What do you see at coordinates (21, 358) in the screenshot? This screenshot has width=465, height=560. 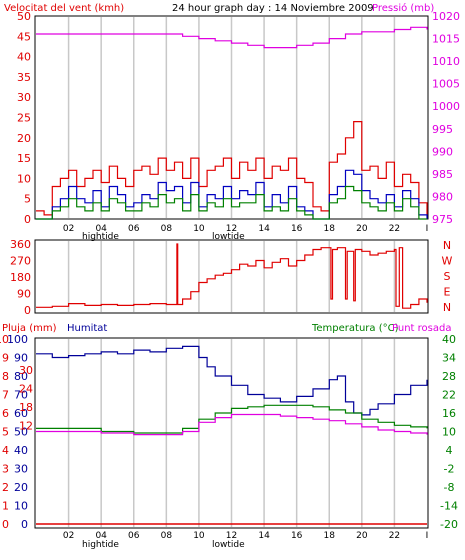 I see `humidity-tick-90: 90` at bounding box center [21, 358].